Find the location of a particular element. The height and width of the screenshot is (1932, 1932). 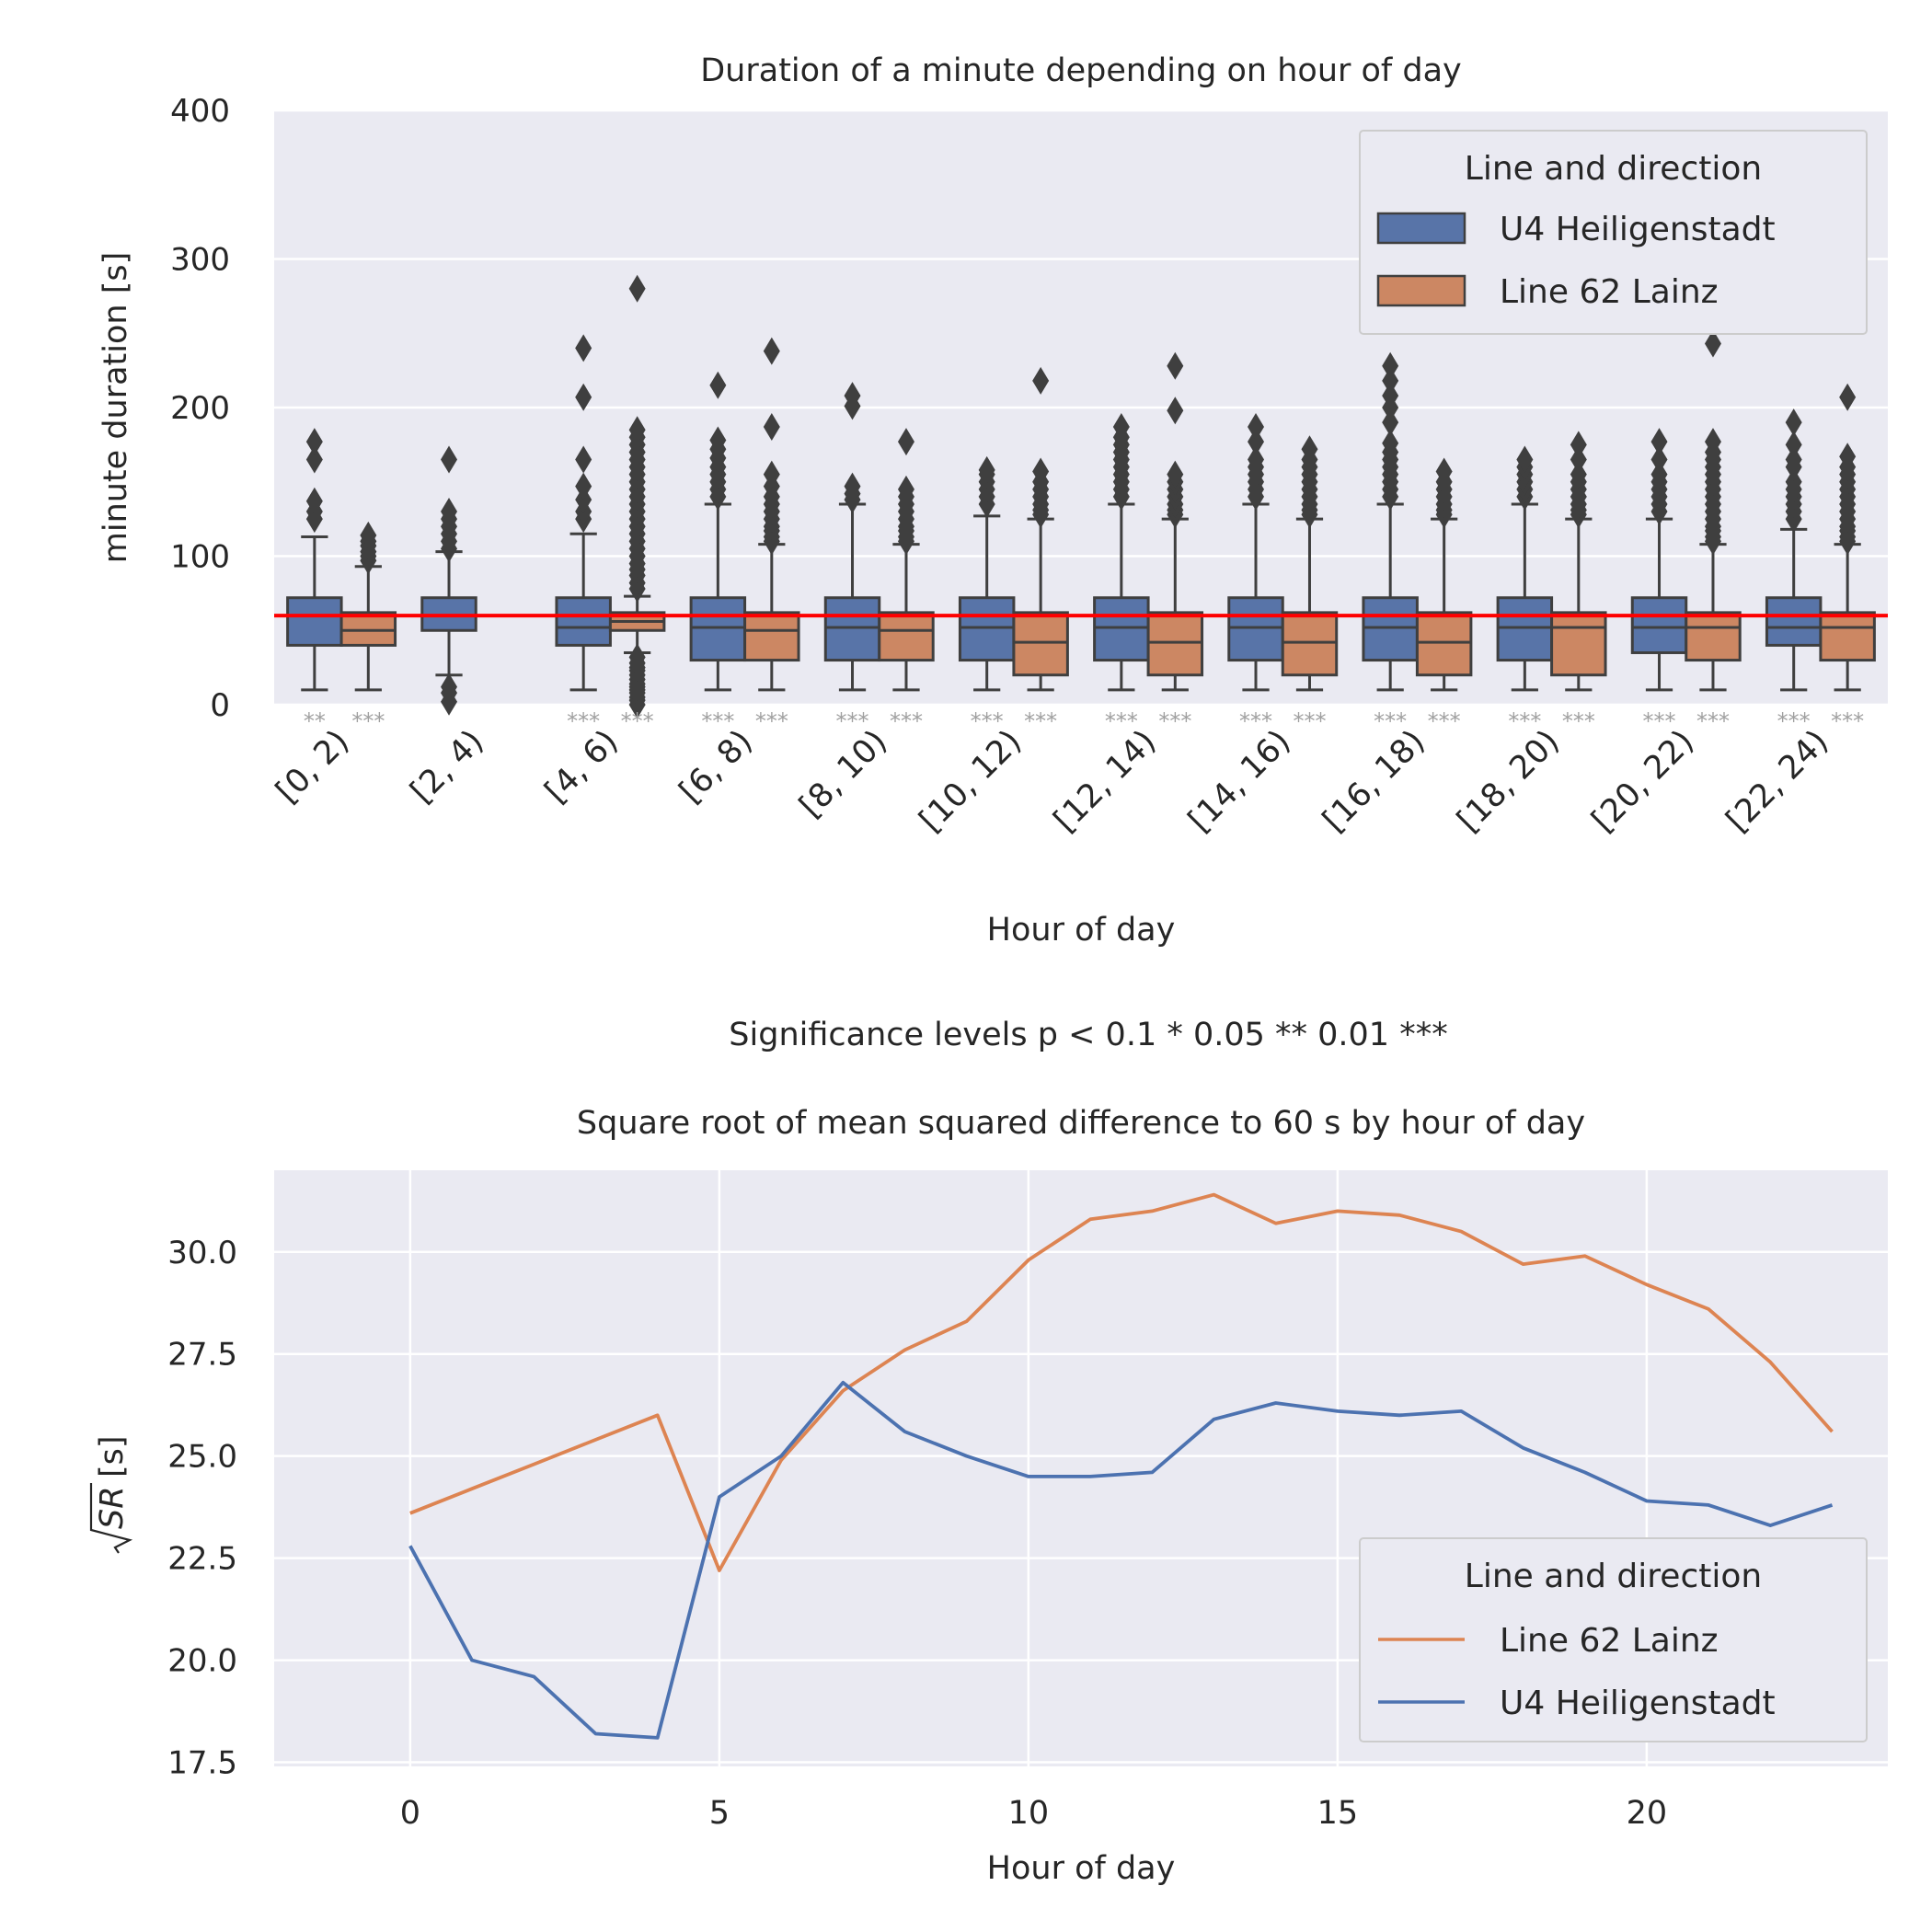

line-y-tick-label: 27.5 is located at coordinates (202, 1355).